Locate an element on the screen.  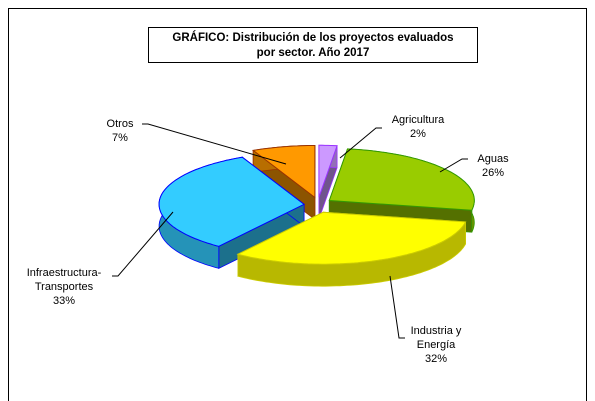
value-label: 32% is located at coordinates (436, 359).